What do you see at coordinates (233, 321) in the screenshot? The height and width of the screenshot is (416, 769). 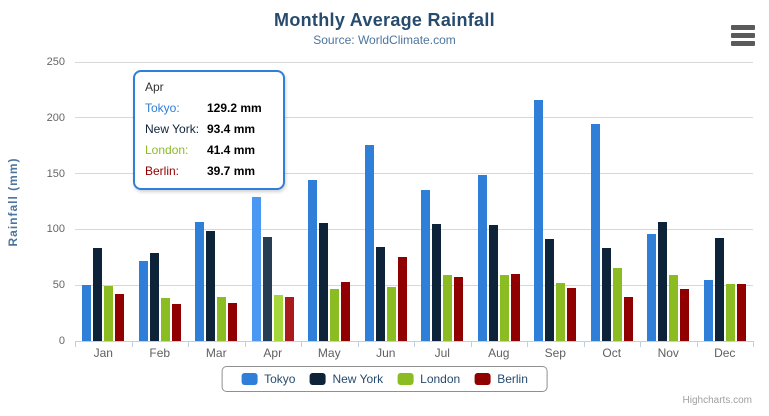 I see `column-bar-berlin-Mar` at bounding box center [233, 321].